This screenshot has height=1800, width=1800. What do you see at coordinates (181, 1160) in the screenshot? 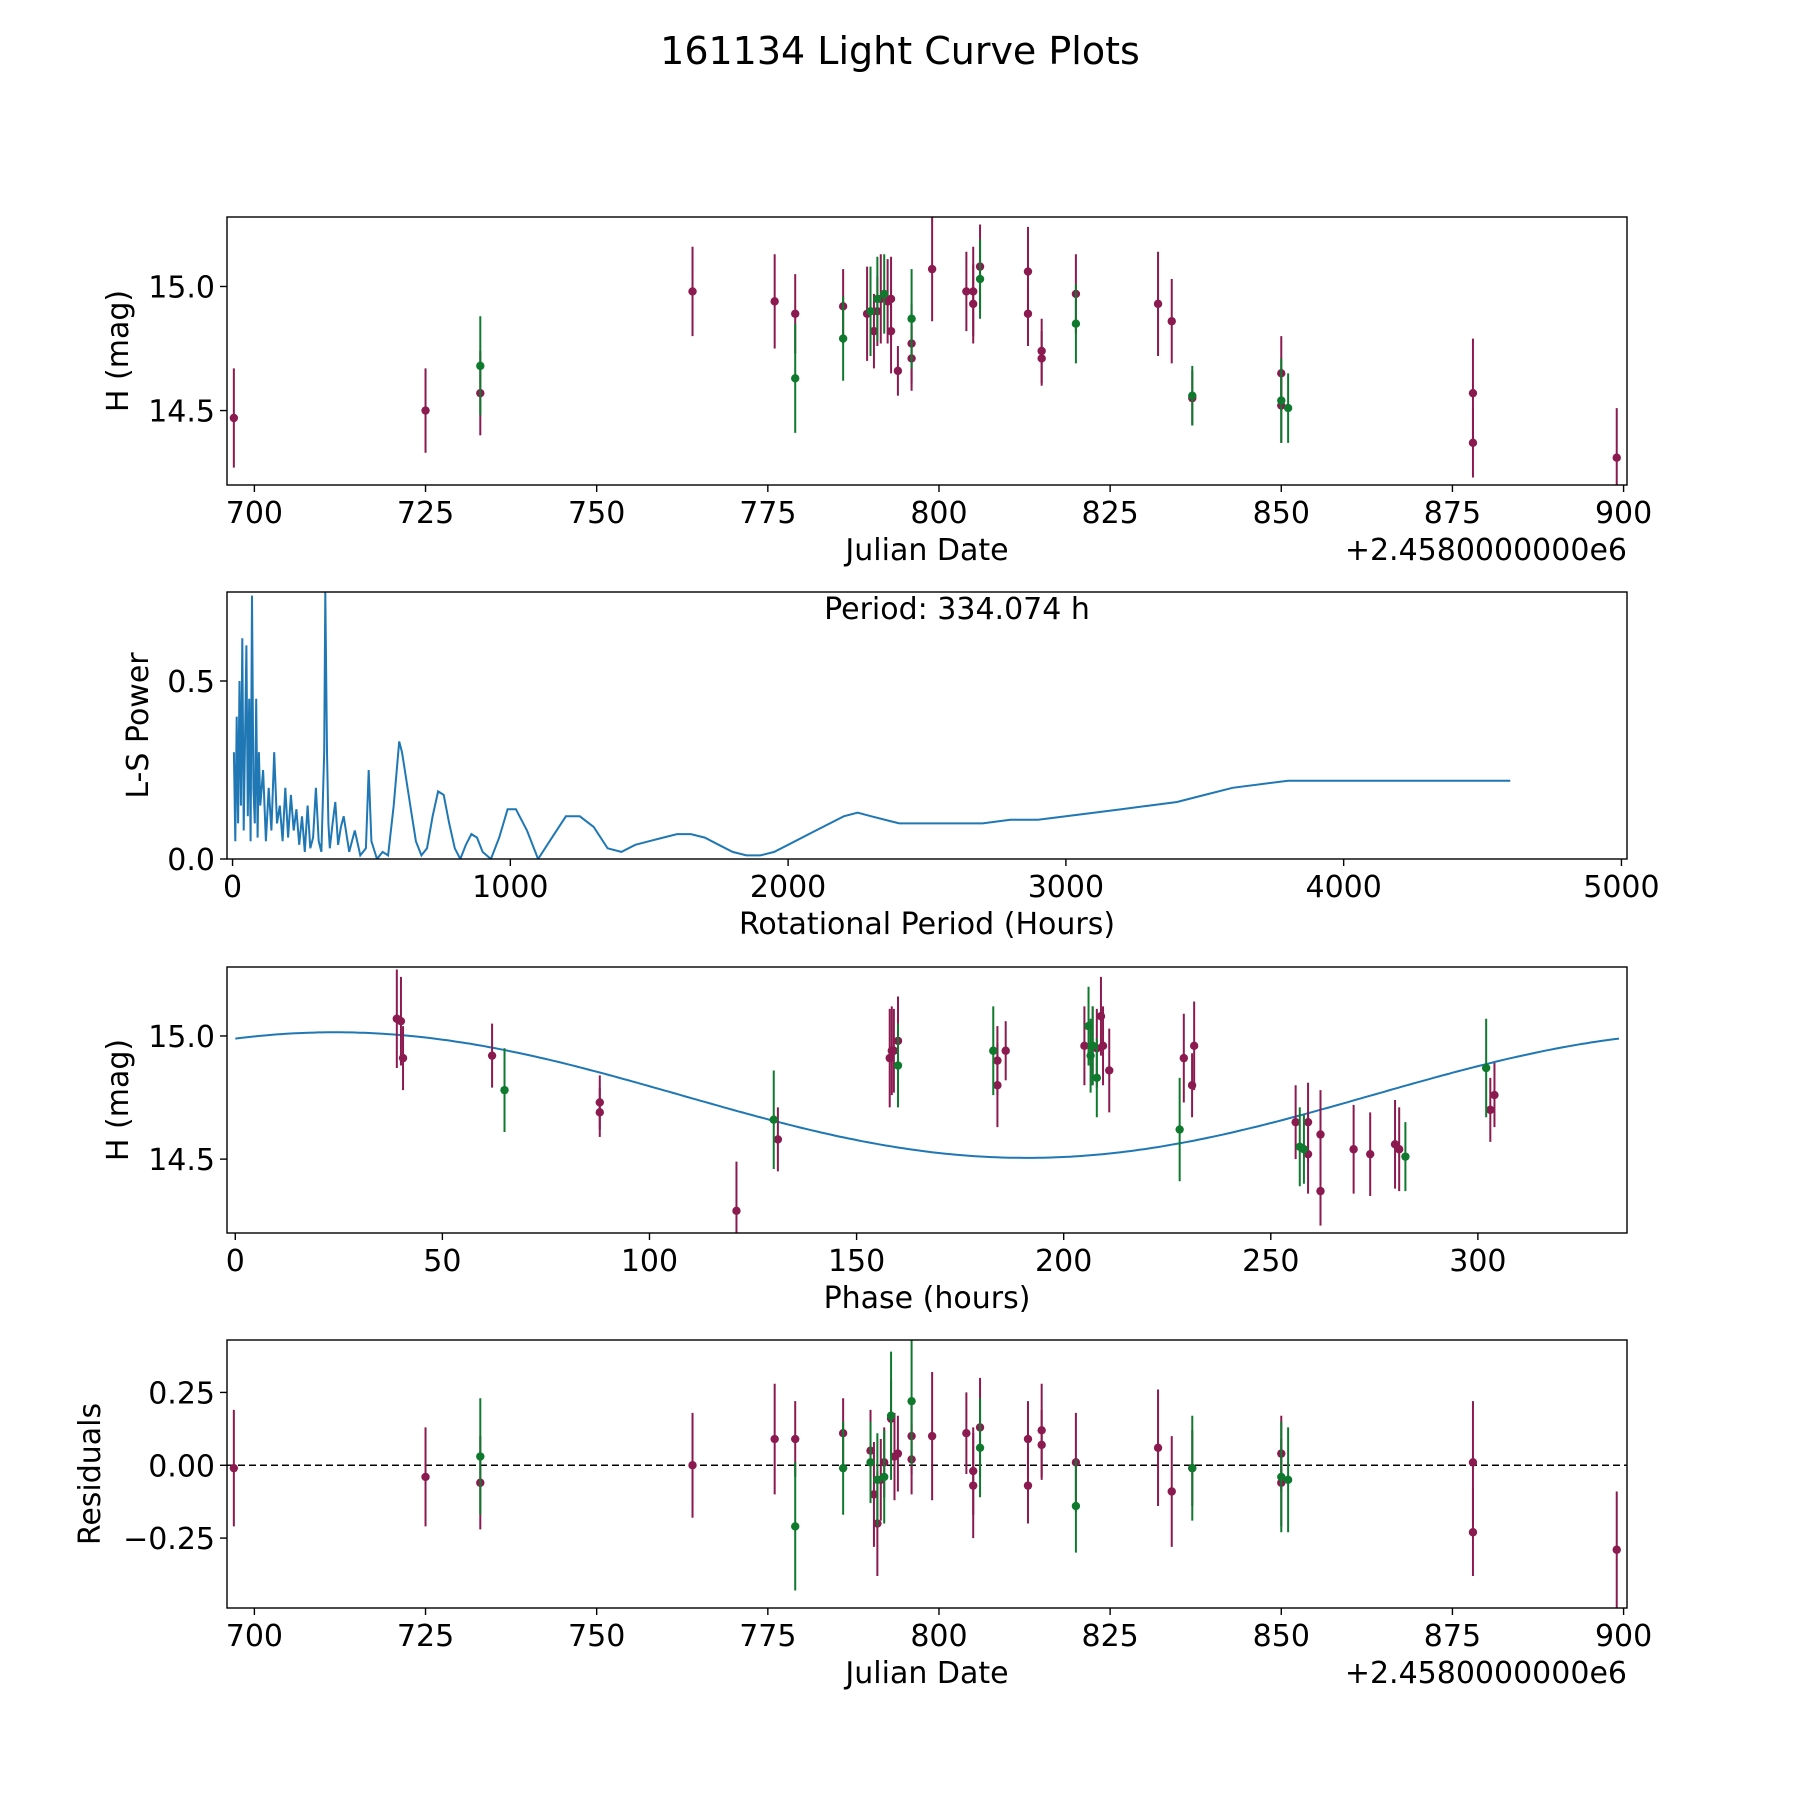
I see `y-tick-label: 14.5` at bounding box center [181, 1160].